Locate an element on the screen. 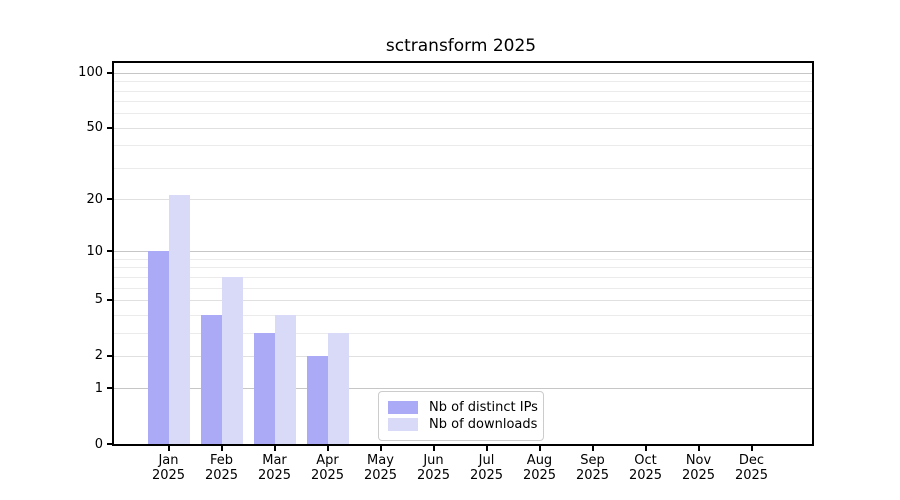  x-tick-label-mar: Mar 2025 is located at coordinates (274, 468).